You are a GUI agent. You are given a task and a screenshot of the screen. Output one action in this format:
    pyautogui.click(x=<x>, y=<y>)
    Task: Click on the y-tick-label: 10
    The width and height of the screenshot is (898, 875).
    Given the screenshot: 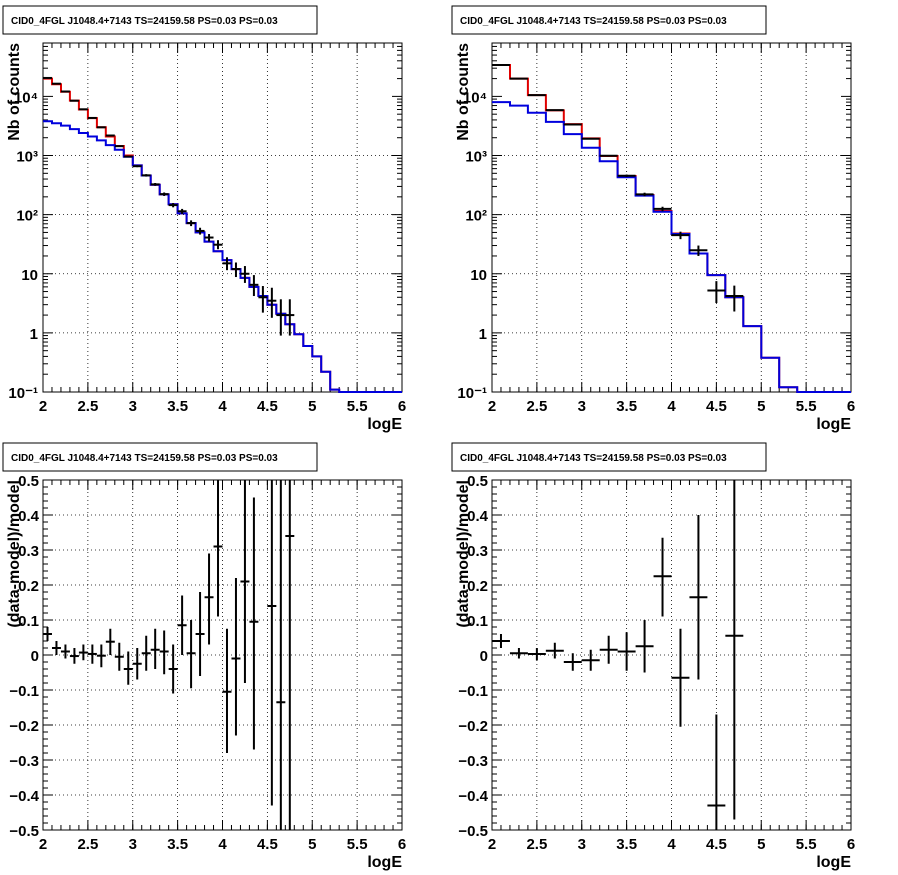 What is the action you would take?
    pyautogui.click(x=478, y=275)
    